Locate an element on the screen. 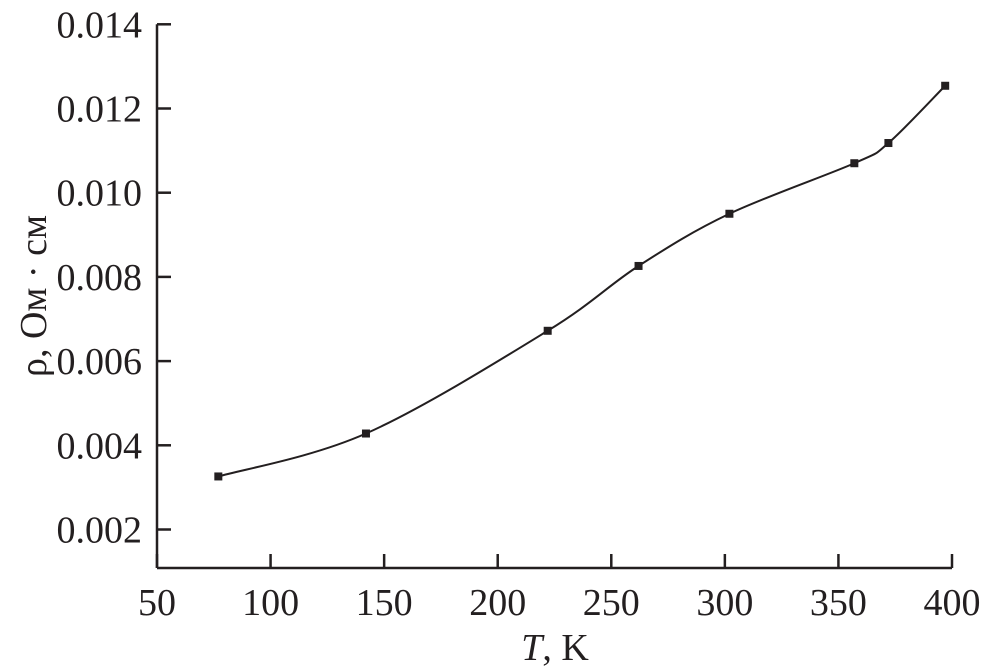 This screenshot has height=671, width=983. x-tick-label: 350 is located at coordinates (838, 603).